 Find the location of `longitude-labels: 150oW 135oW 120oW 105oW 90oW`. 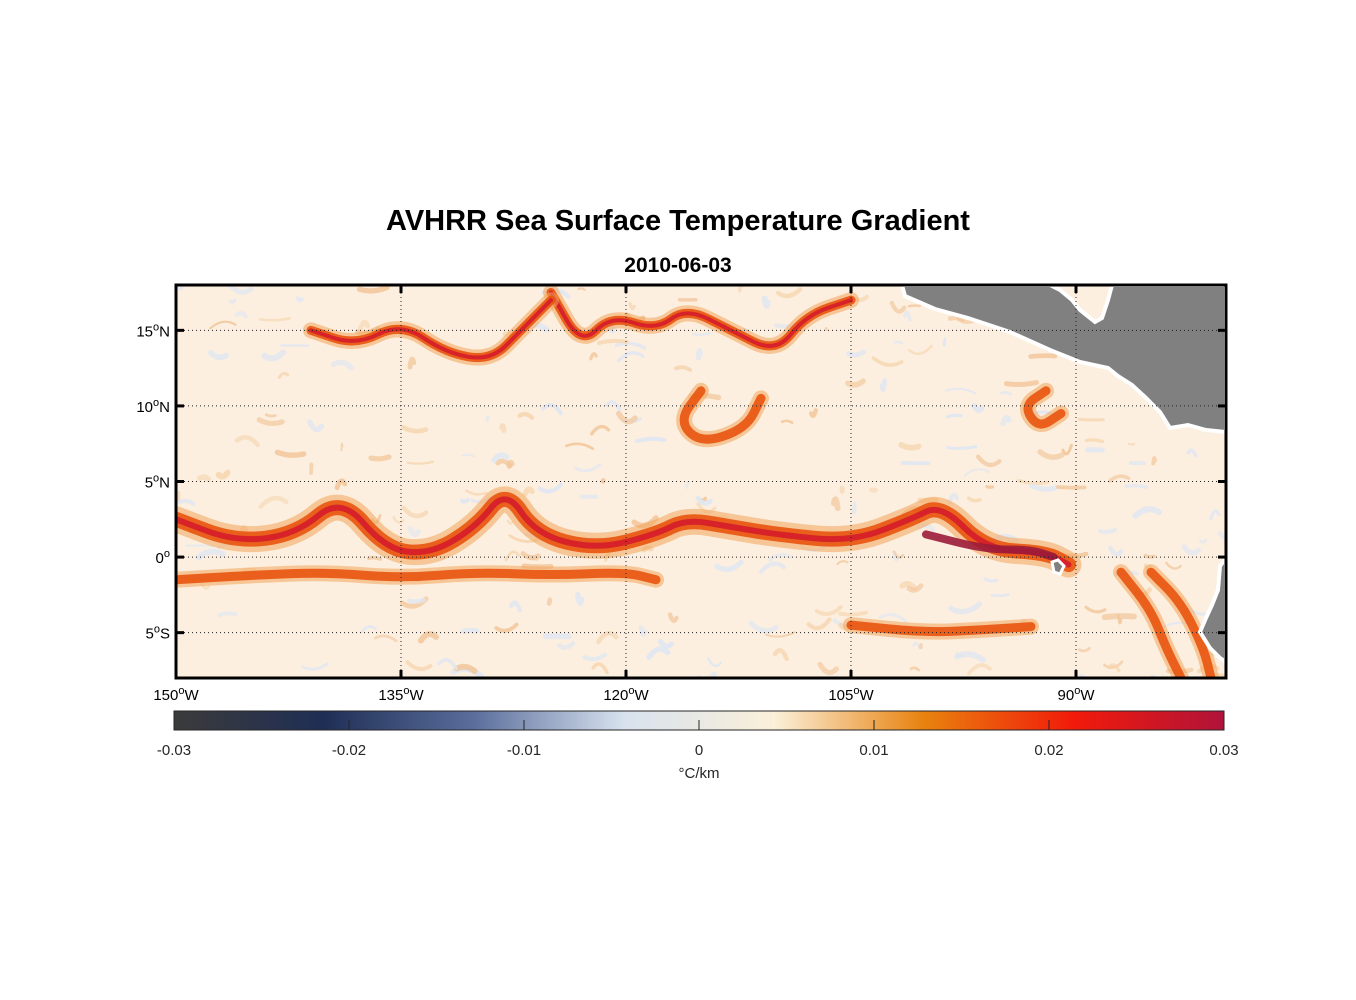

longitude-labels: 150oW 135oW 120oW 105oW 90oW is located at coordinates (624, 694).